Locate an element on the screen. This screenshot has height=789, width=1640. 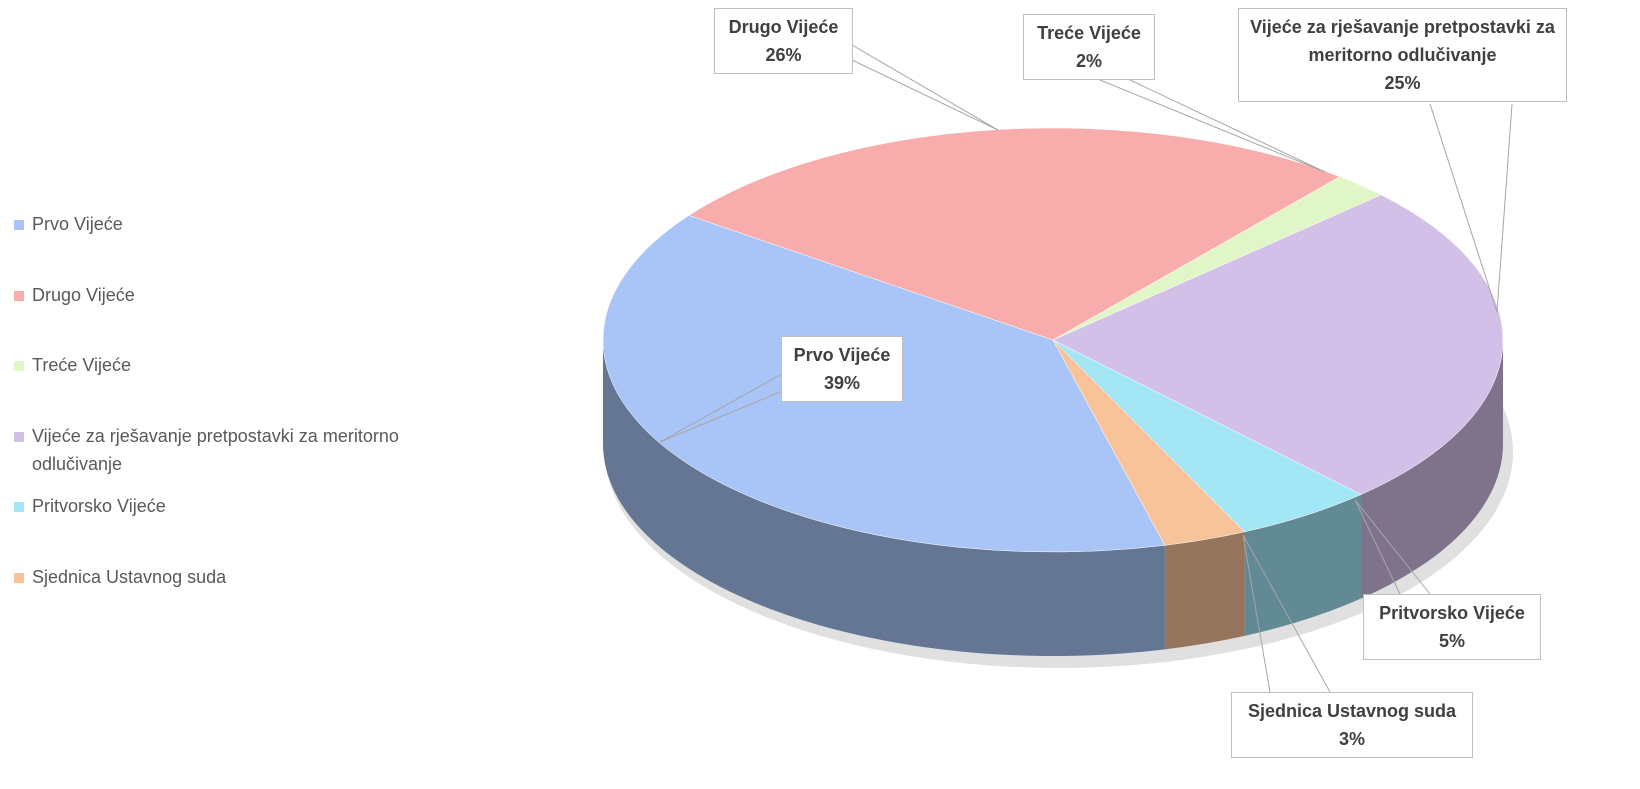
data-label: Sjednica Ustavnog suda 3% is located at coordinates (1352, 725).